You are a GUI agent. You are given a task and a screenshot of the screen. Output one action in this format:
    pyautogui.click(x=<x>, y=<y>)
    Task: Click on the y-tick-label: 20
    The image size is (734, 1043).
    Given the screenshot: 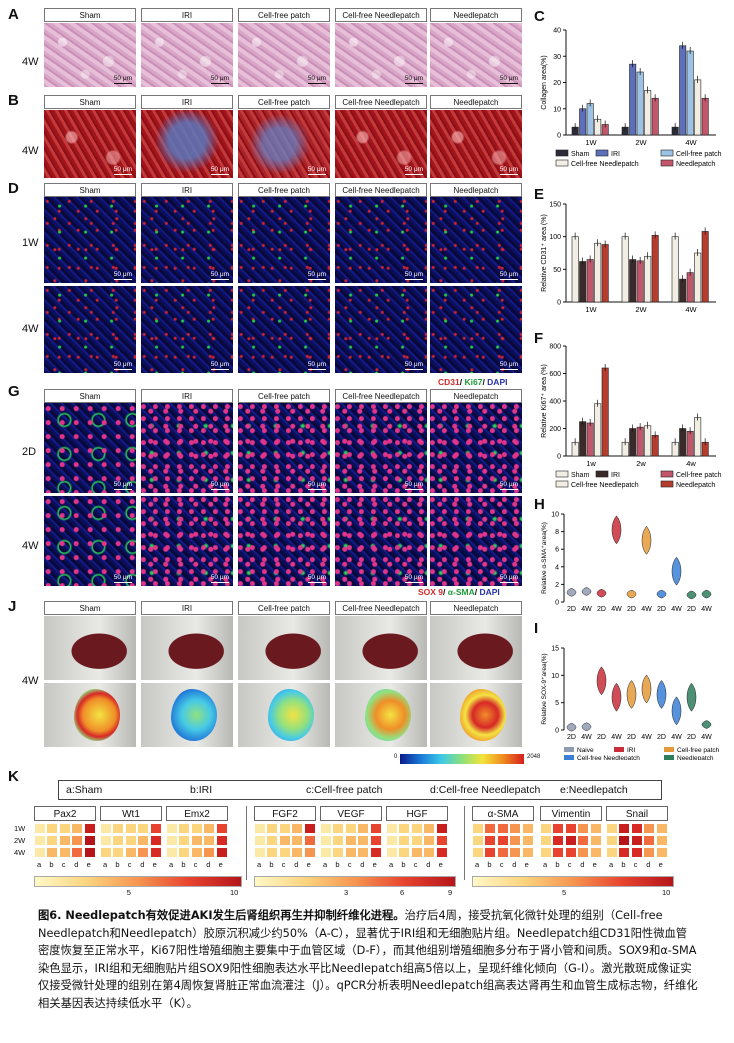 What is the action you would take?
    pyautogui.click(x=557, y=83)
    